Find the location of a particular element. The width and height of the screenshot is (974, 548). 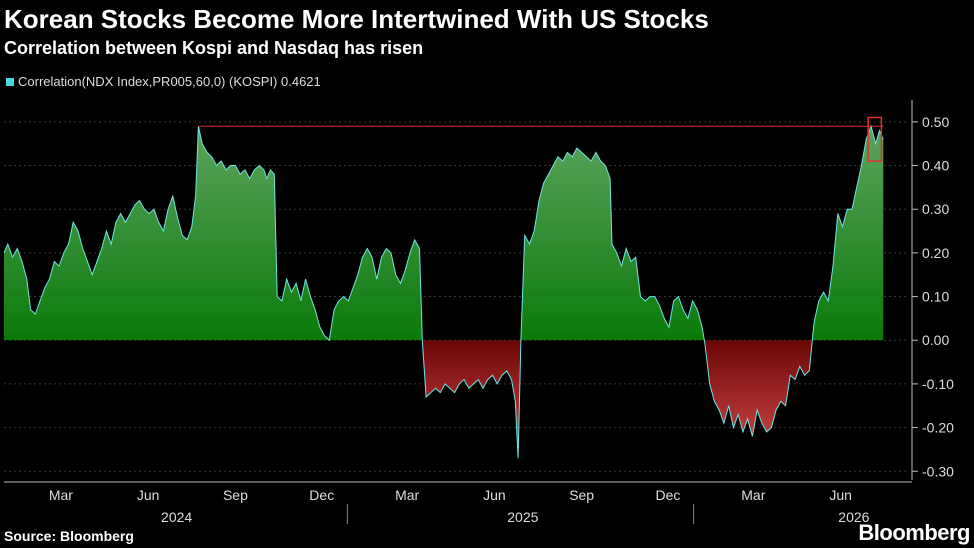

x-year-label: 2024 is located at coordinates (176, 517).